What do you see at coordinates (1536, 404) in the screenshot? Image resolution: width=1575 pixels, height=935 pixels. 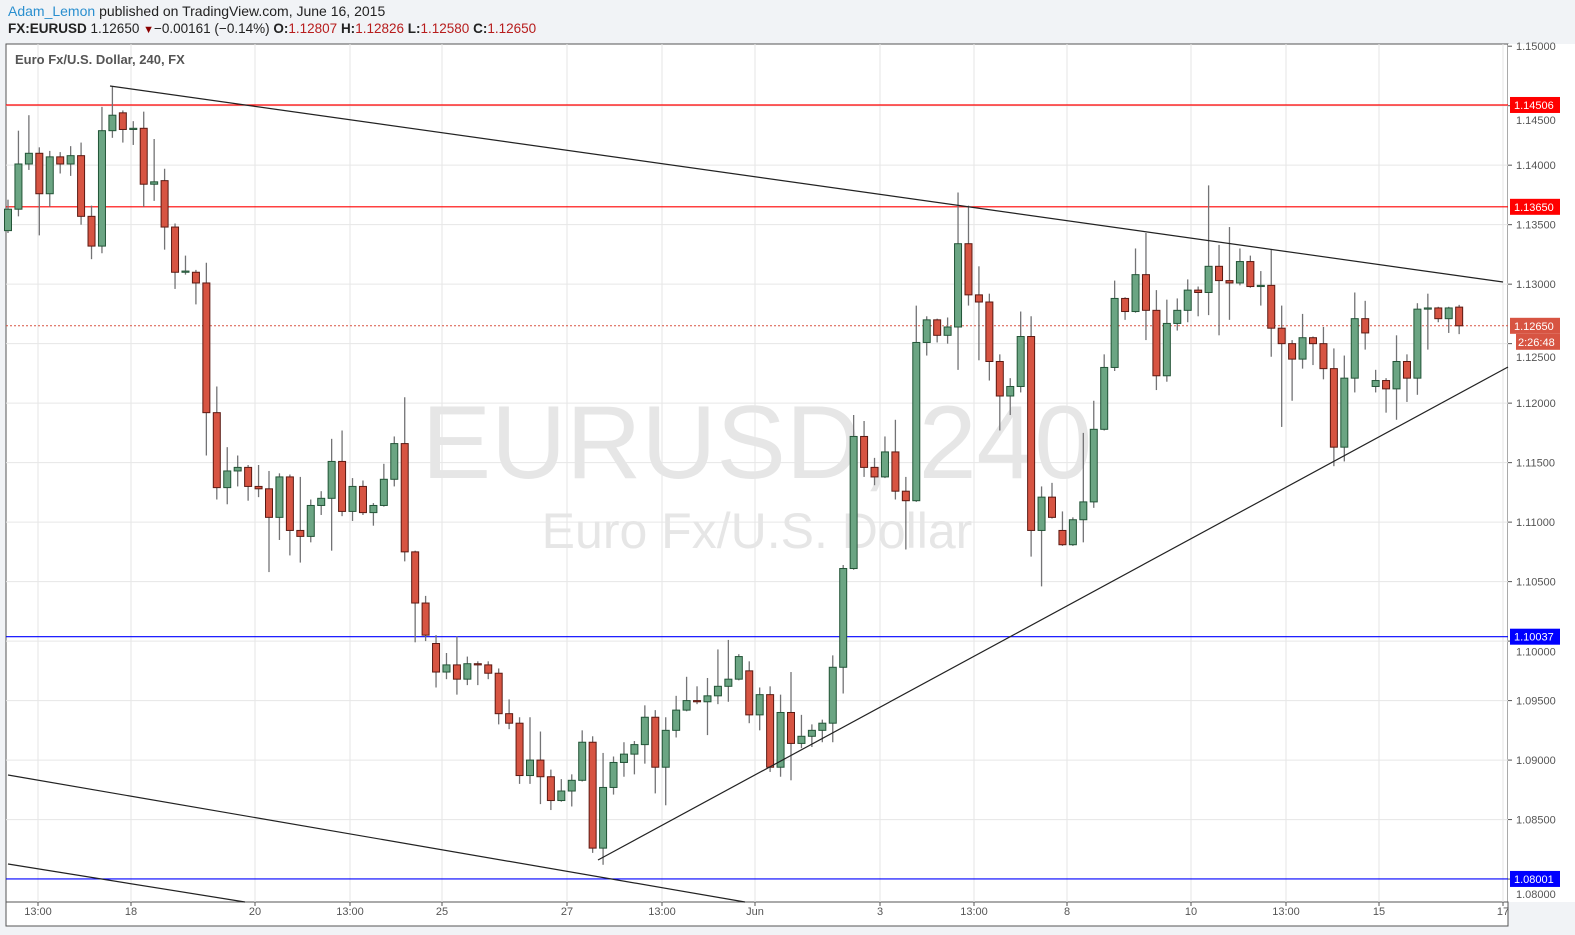 I see `price-tick-label: 1.12000` at bounding box center [1536, 404].